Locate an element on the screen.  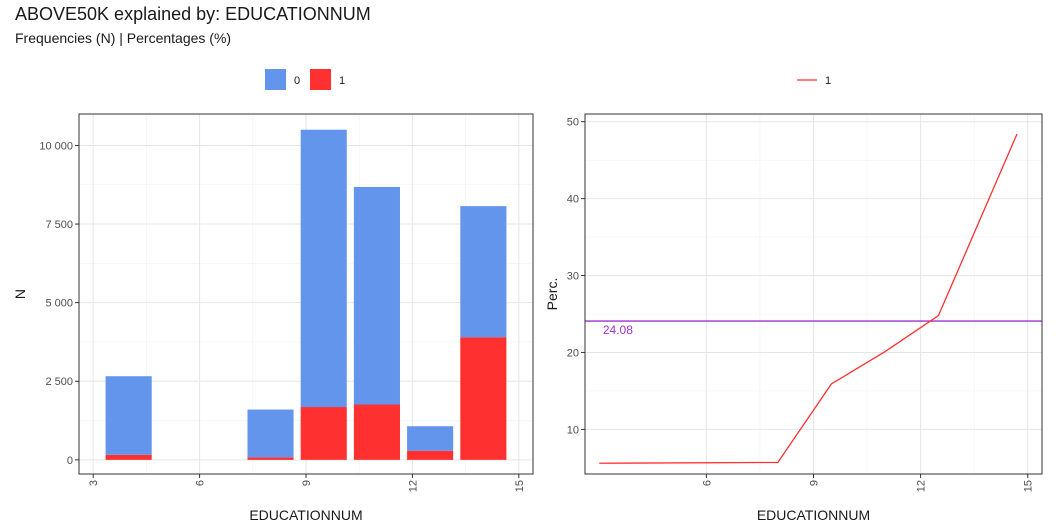
y-tick-label: 30 is located at coordinates (573, 277).